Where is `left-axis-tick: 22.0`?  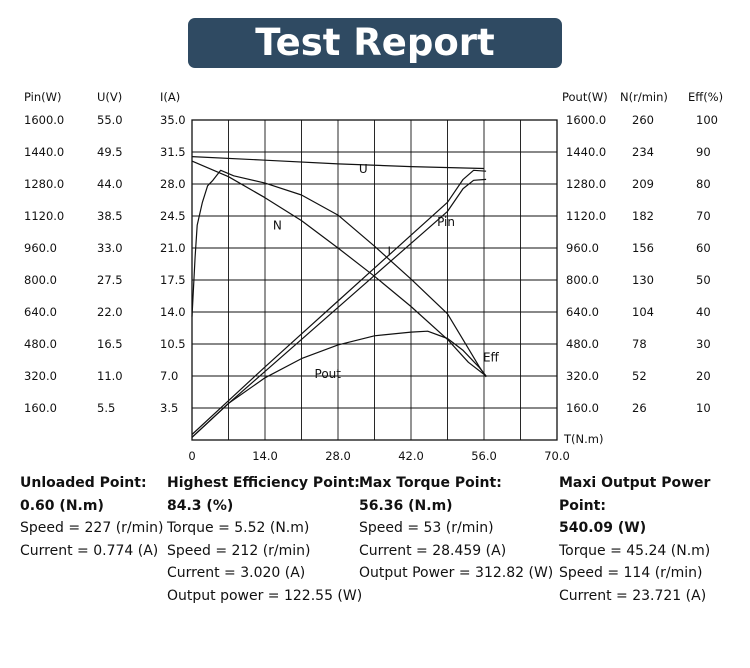
left-axis-tick: 22.0 is located at coordinates (110, 312).